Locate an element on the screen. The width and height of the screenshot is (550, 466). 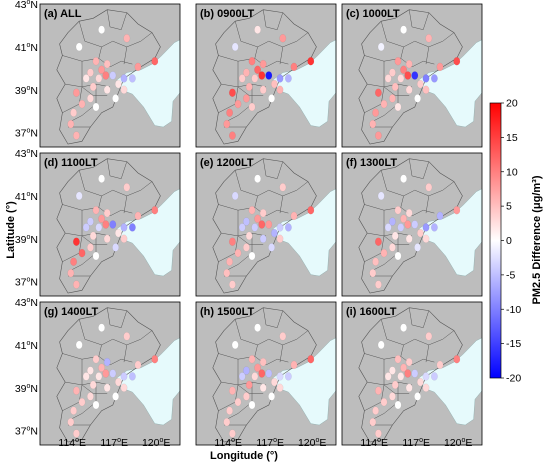
panel-title: (i) 1600LT is located at coordinates (371, 312).